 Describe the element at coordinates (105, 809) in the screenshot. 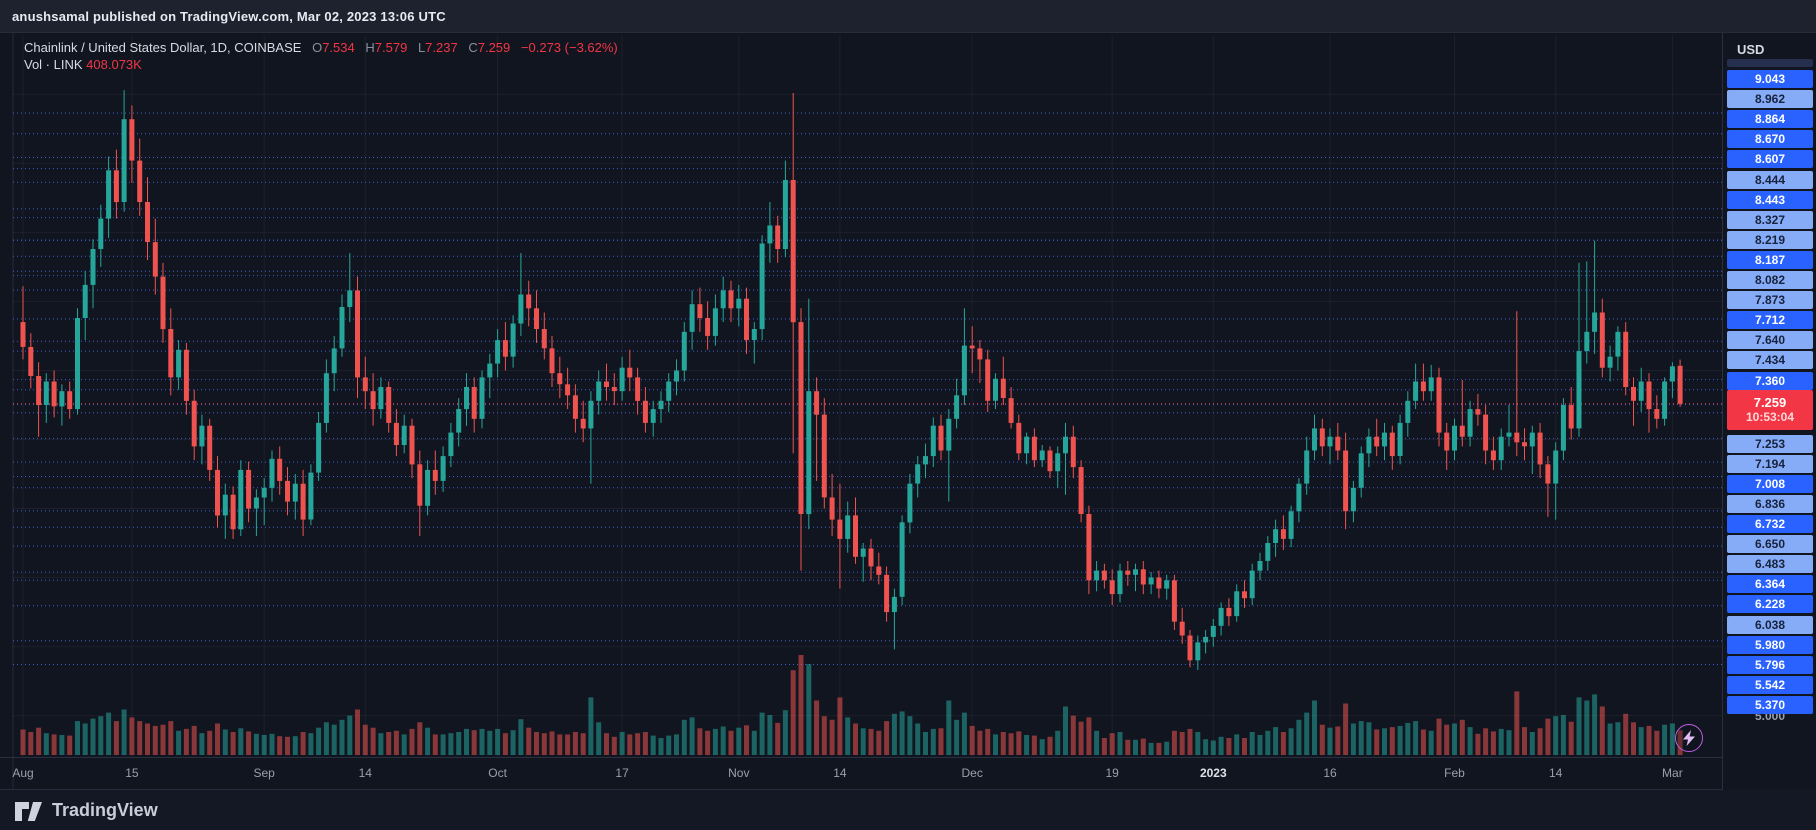

I see `tradingview-wordmark: TradingView` at that location.